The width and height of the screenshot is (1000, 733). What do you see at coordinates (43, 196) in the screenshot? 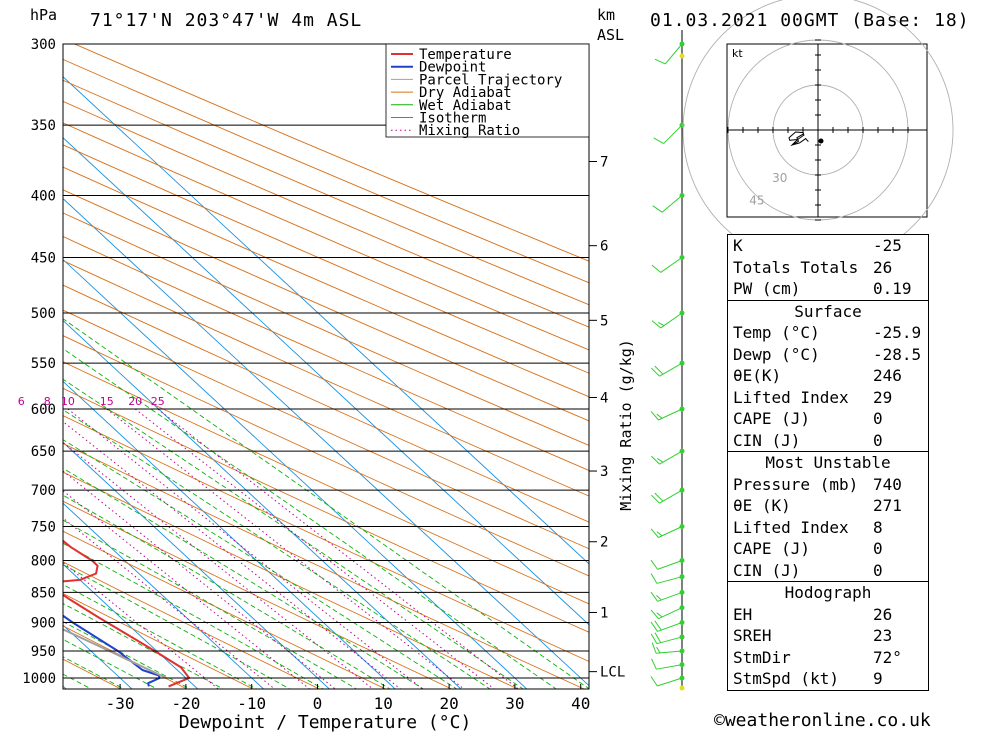
I see `pressure-tick-label: 400` at bounding box center [43, 196].